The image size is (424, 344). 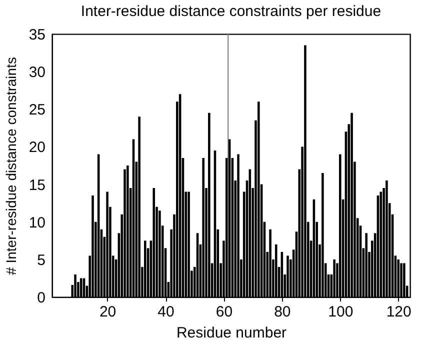 What do you see at coordinates (341, 312) in the screenshot?
I see `x-tick-label: 100` at bounding box center [341, 312].